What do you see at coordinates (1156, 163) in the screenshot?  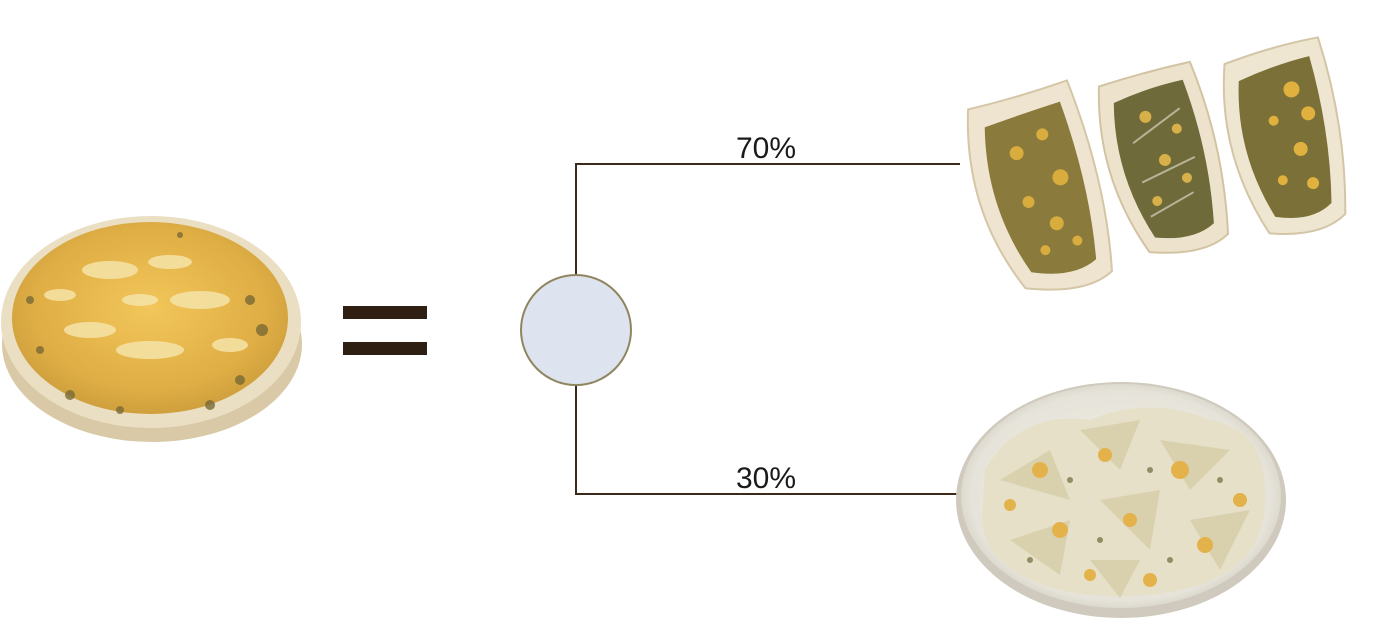 I see `tacos-icon` at bounding box center [1156, 163].